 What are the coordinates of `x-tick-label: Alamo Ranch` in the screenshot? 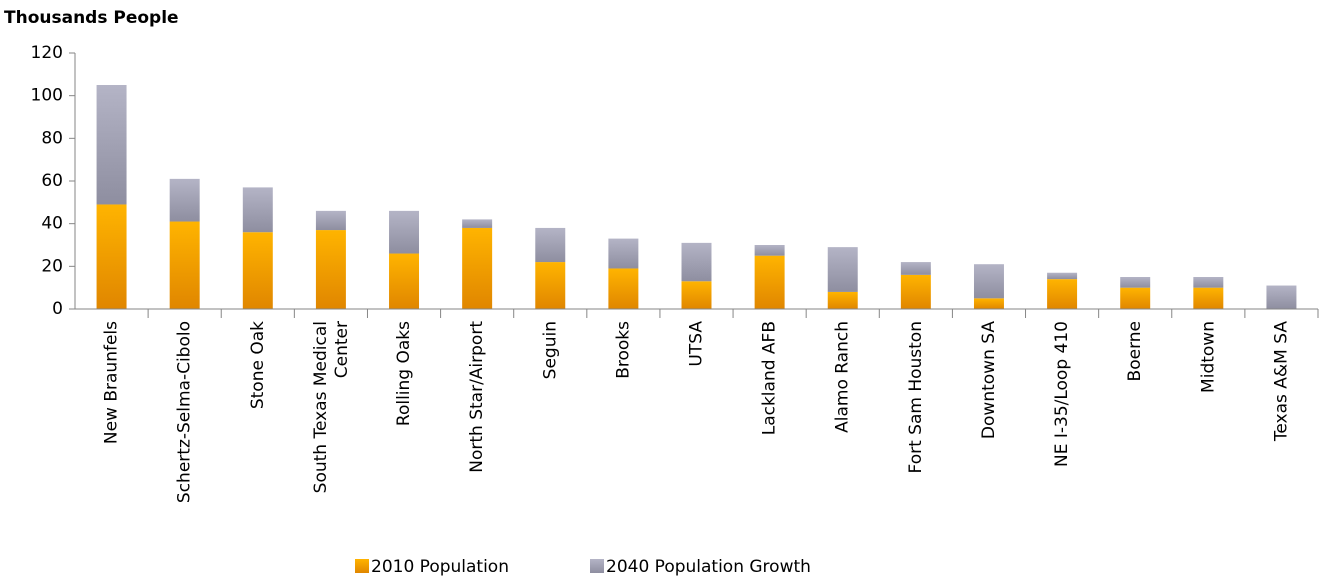 It's located at (843, 377).